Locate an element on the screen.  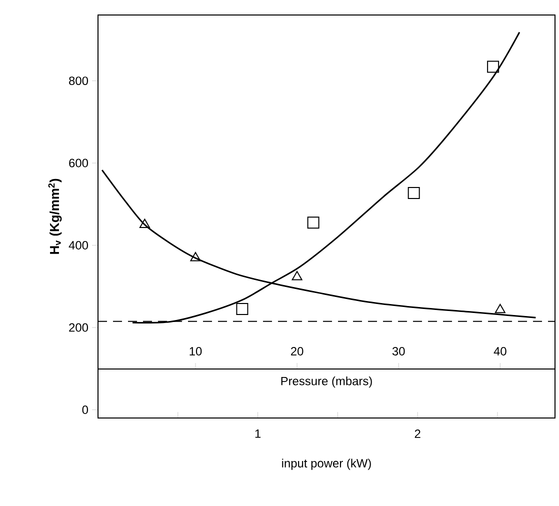
y-tick-label: 0 is located at coordinates (85, 410).